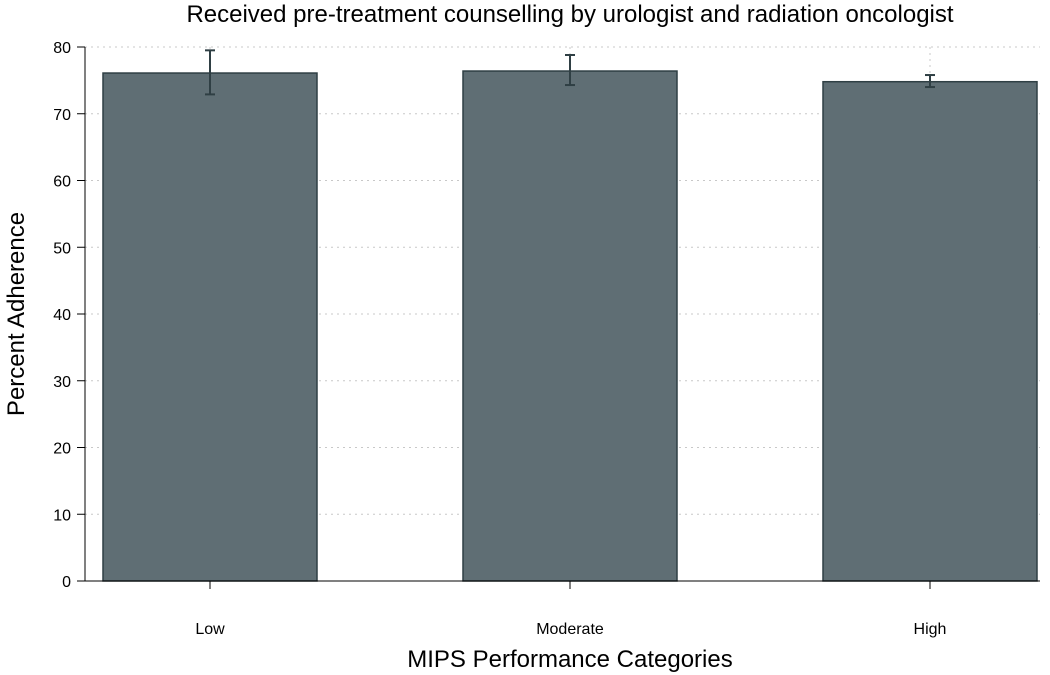 Image resolution: width=1050 pixels, height=675 pixels. I want to click on y-axis-title: Percent Adherence, so click(16, 314).